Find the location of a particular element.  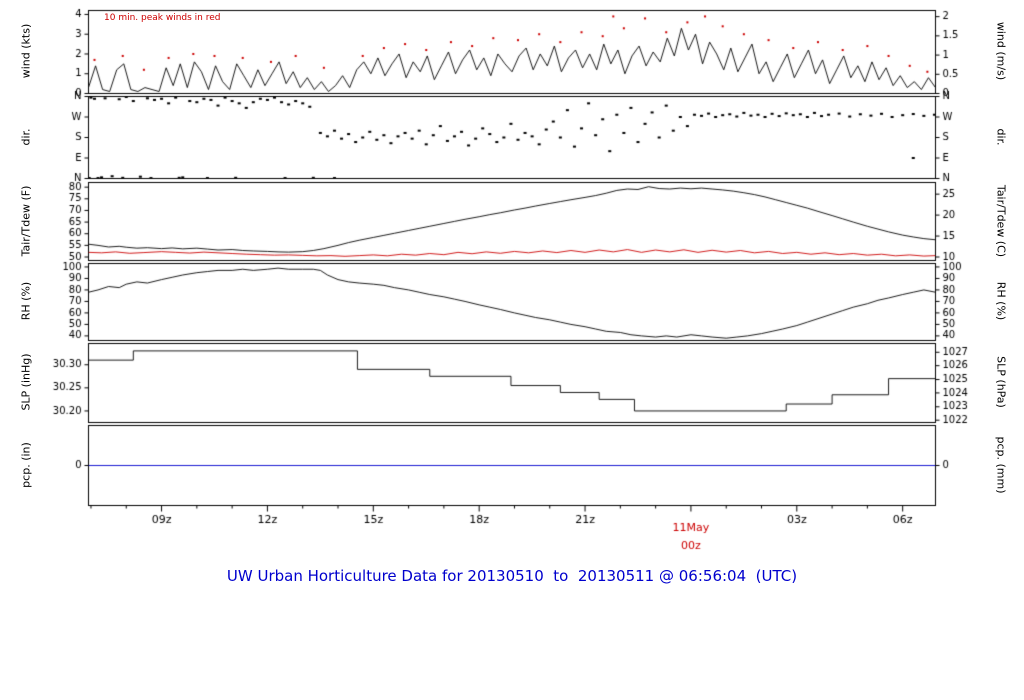

precip-right-axis-label: pcp. (mm) is located at coordinates (1001, 465).